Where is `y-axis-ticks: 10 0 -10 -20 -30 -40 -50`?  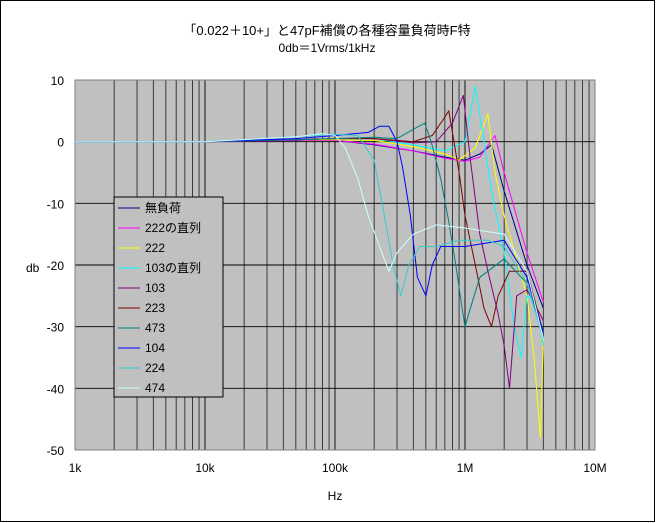
y-axis-ticks: 10 0 -10 -20 -30 -40 -50 is located at coordinates (56, 266).